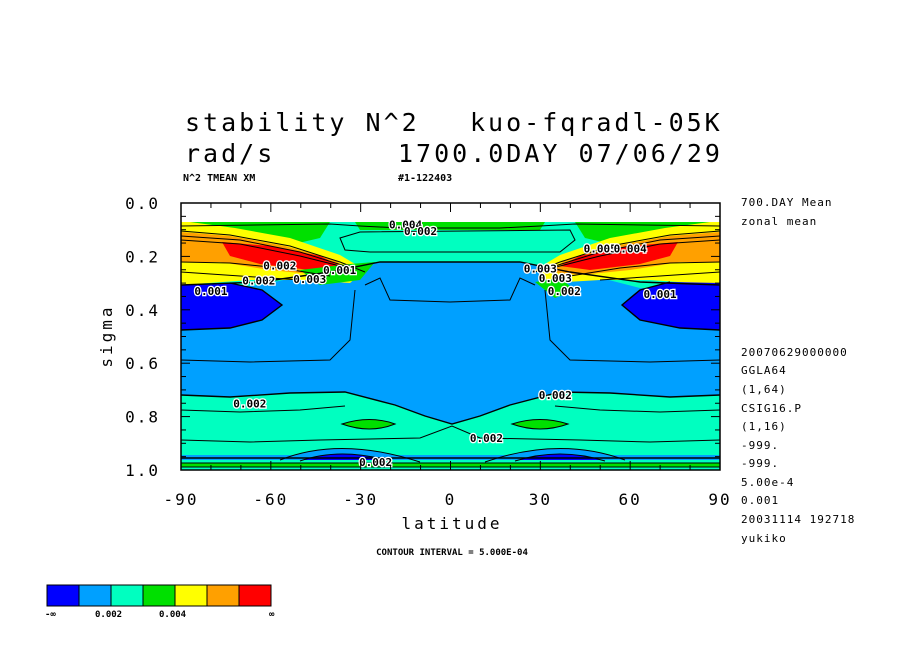 The image size is (904, 654). I want to click on fill-region-right-polar-blue, so click(671, 306).